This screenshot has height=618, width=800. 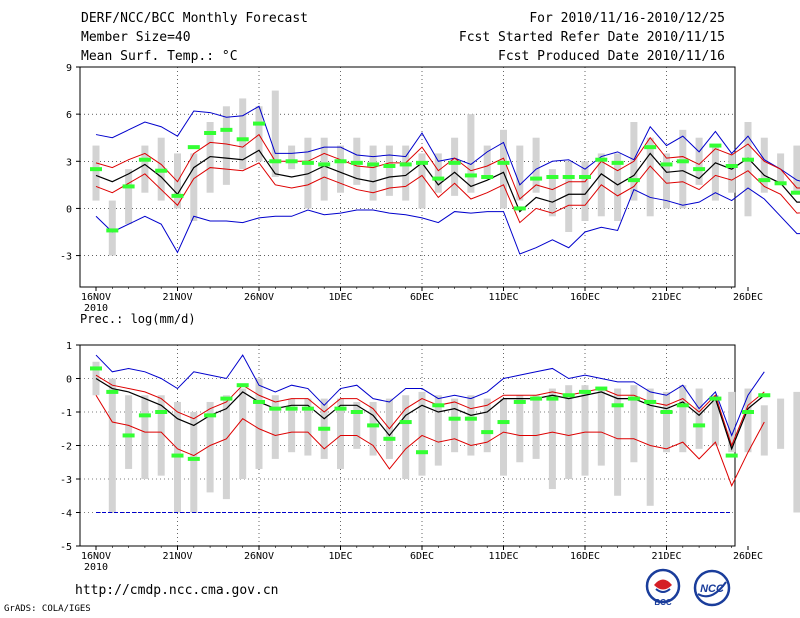 What do you see at coordinates (96, 308) in the screenshot?
I see `temp-xsub-label: 2010` at bounding box center [96, 308].